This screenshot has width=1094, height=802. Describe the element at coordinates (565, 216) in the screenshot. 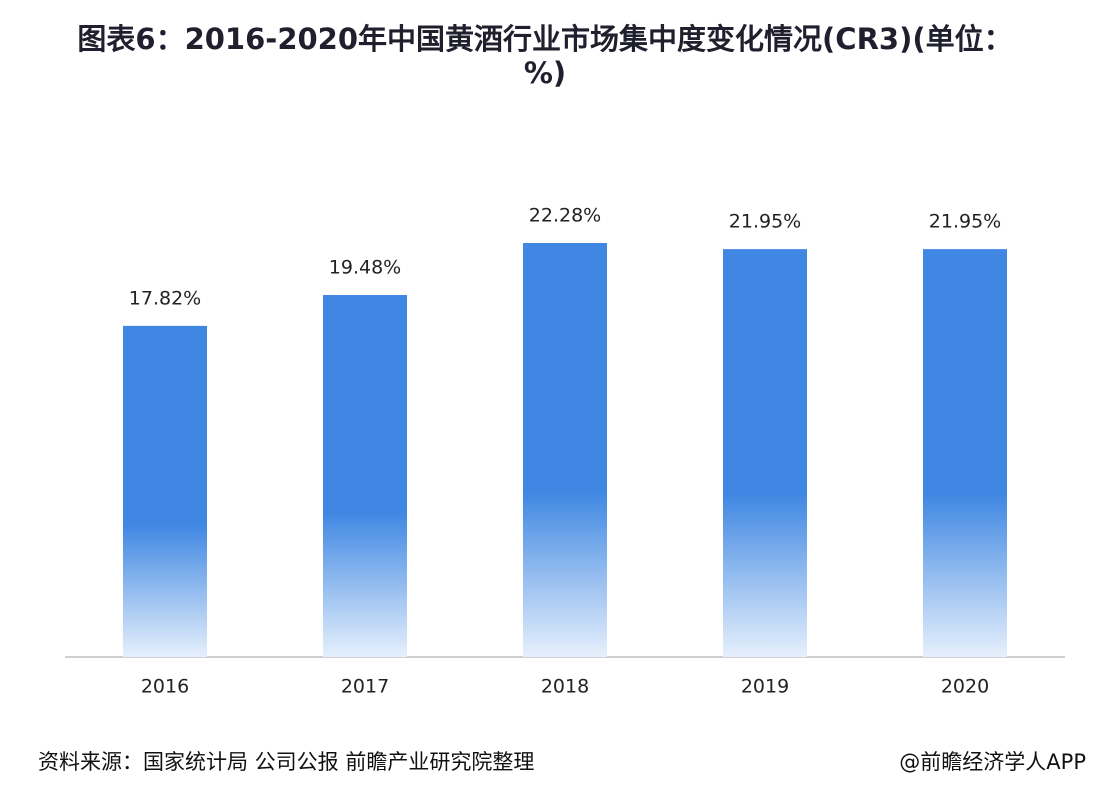

I see `value-label: 22.28%` at that location.